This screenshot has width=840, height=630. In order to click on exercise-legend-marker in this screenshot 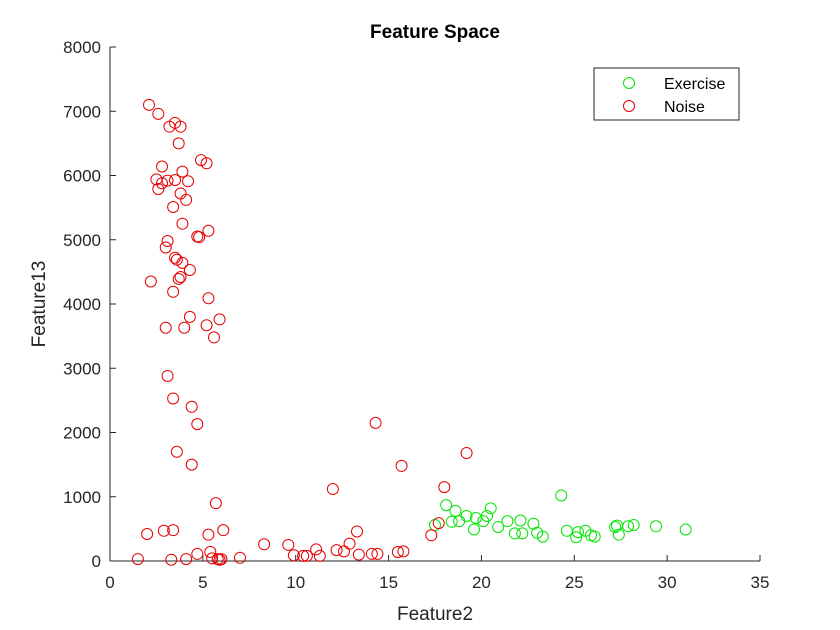, I will do `click(629, 83)`.